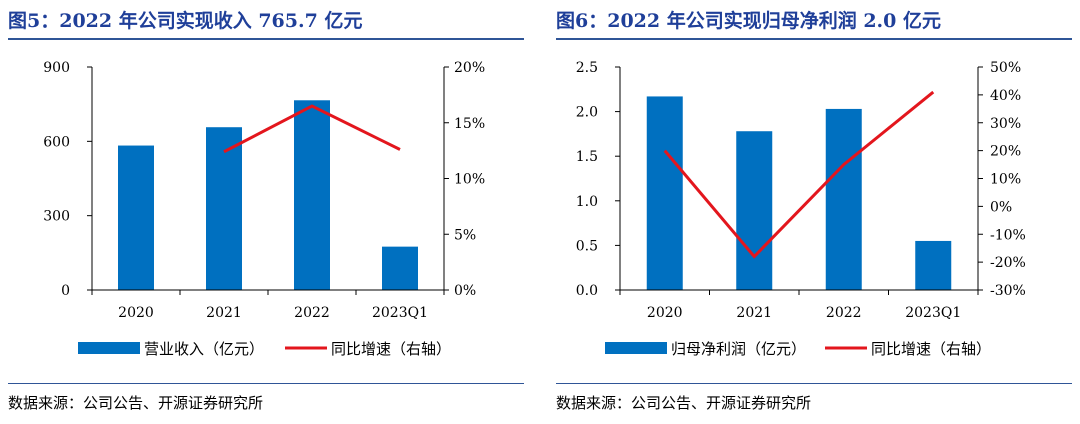  Describe the element at coordinates (1005, 96) in the screenshot. I see `right-tick-label: 40%` at that location.